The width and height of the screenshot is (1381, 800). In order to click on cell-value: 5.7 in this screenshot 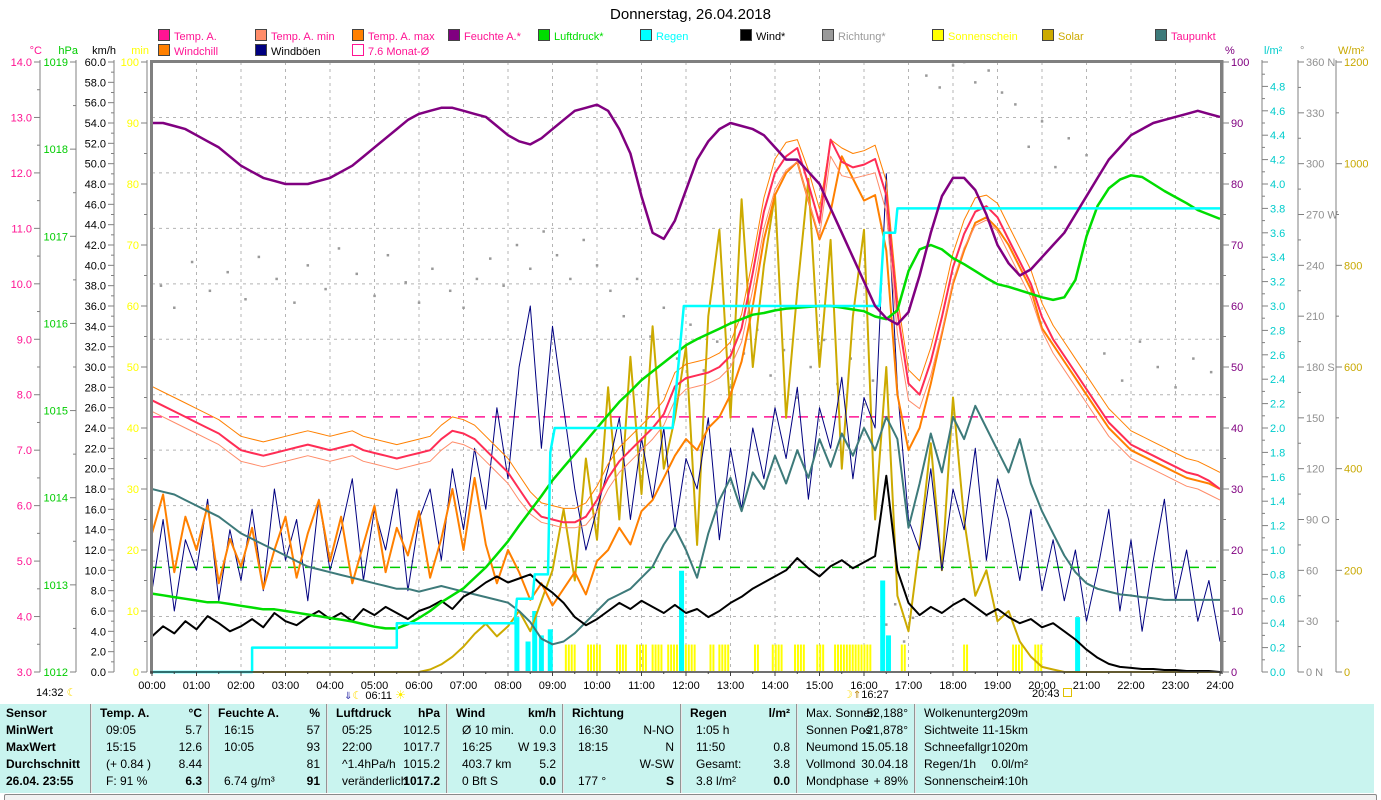, I will do `click(193, 730)`.